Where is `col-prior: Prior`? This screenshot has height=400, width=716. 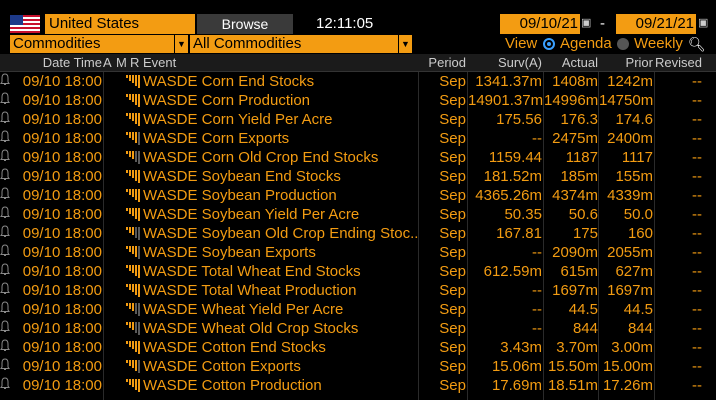
col-prior: Prior is located at coordinates (639, 62).